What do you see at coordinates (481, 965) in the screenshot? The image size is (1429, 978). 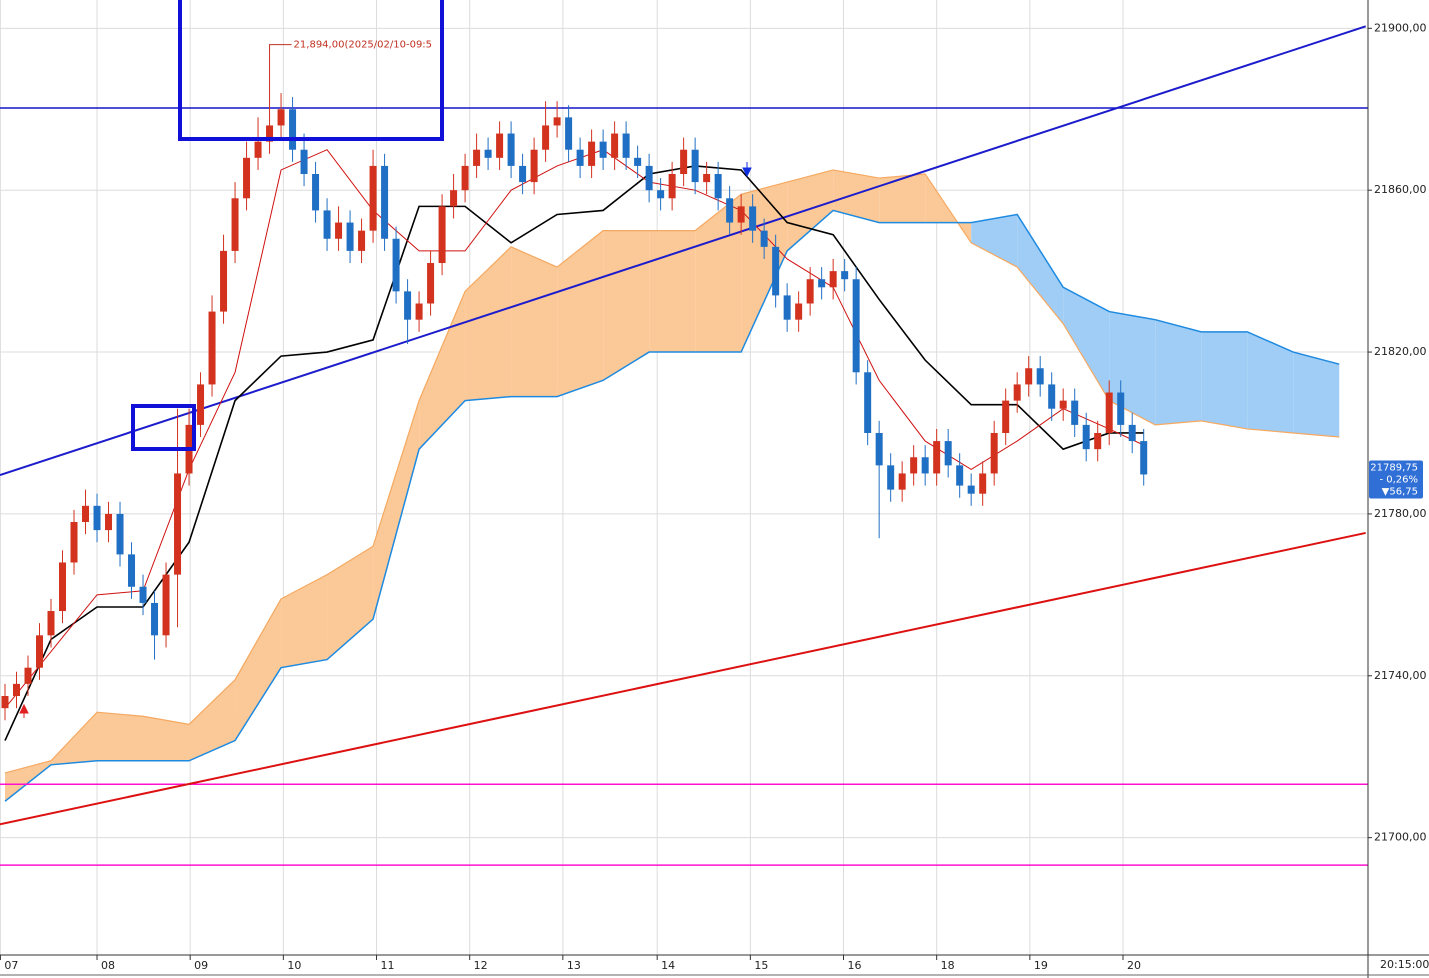 I see `x-tick-label: 12` at bounding box center [481, 965].